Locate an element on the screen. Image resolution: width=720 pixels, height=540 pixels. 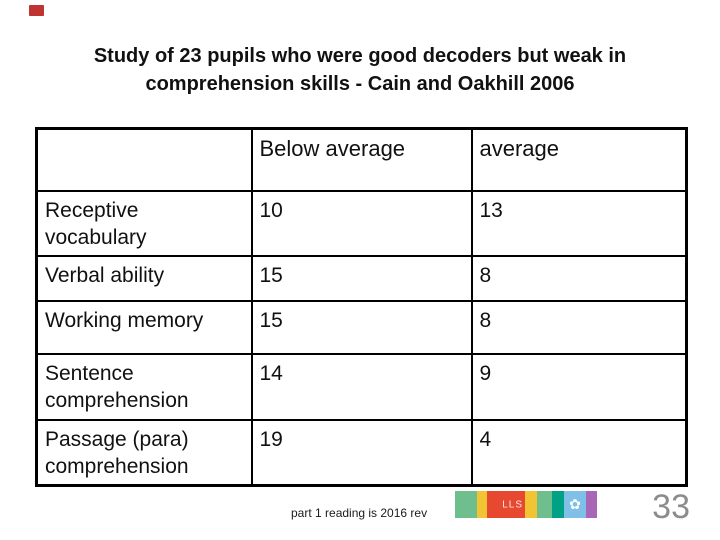
row-label: Sentence comprehension is located at coordinates (144, 387).